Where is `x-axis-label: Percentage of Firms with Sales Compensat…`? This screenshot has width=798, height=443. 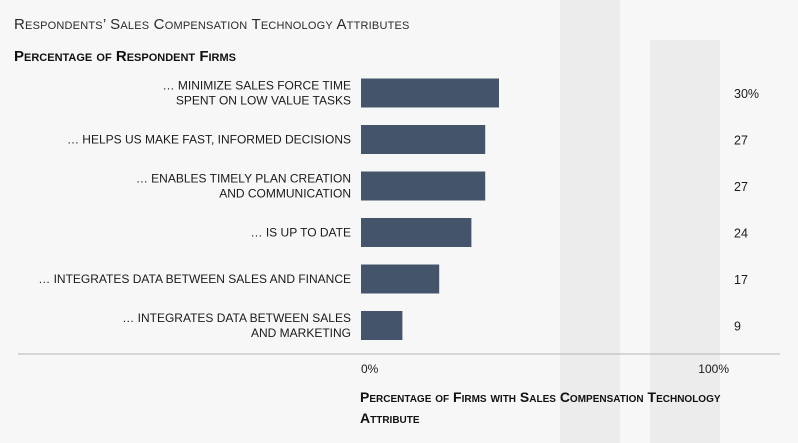
x-axis-label: Percentage of Firms with Sales Compensat… is located at coordinates (540, 407).